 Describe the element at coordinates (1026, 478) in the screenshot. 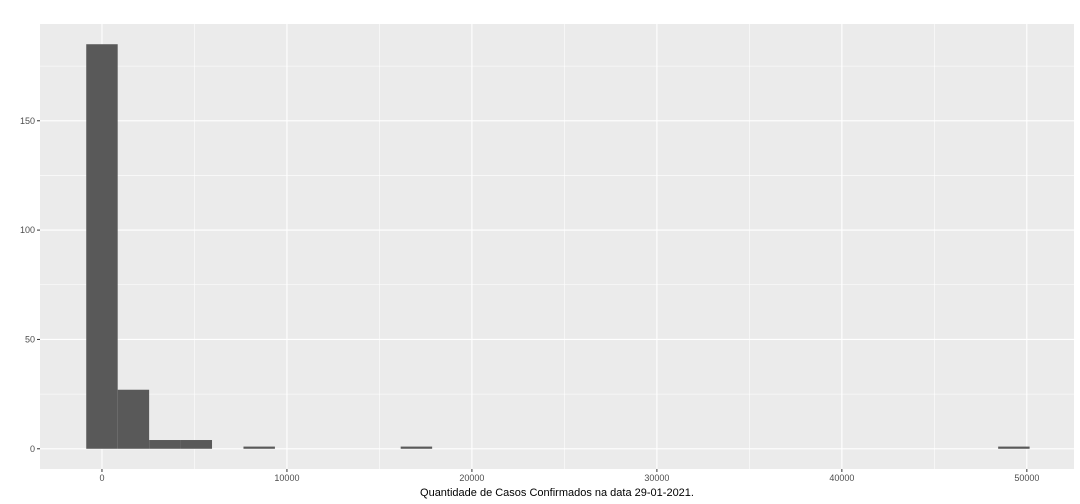

I see `x-tick-label: 50000` at that location.